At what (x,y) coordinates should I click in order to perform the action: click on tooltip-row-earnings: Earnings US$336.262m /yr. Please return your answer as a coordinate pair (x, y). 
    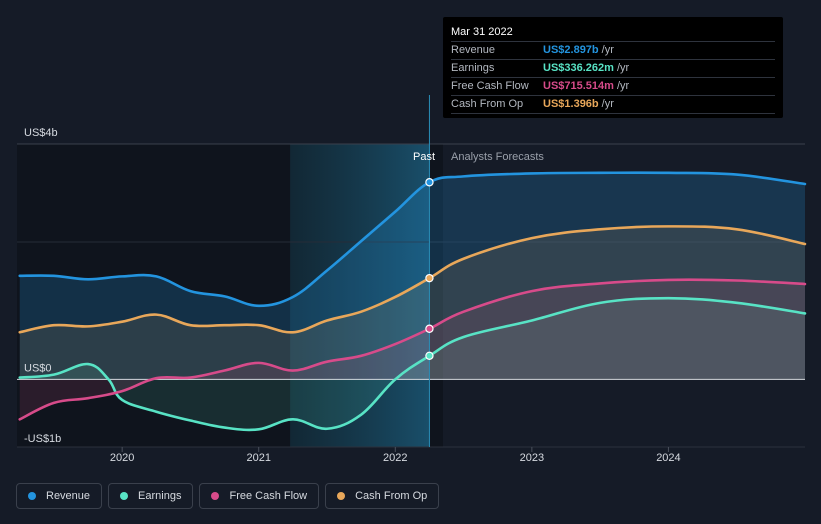
    Looking at the image, I should click on (613, 69).